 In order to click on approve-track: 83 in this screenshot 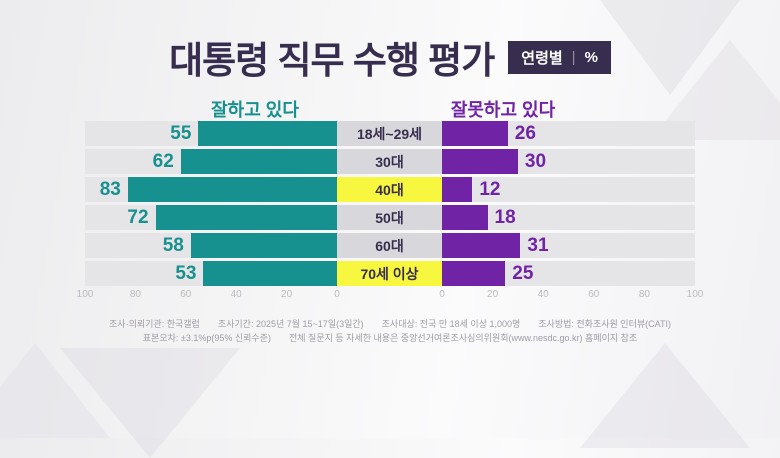, I will do `click(211, 189)`.